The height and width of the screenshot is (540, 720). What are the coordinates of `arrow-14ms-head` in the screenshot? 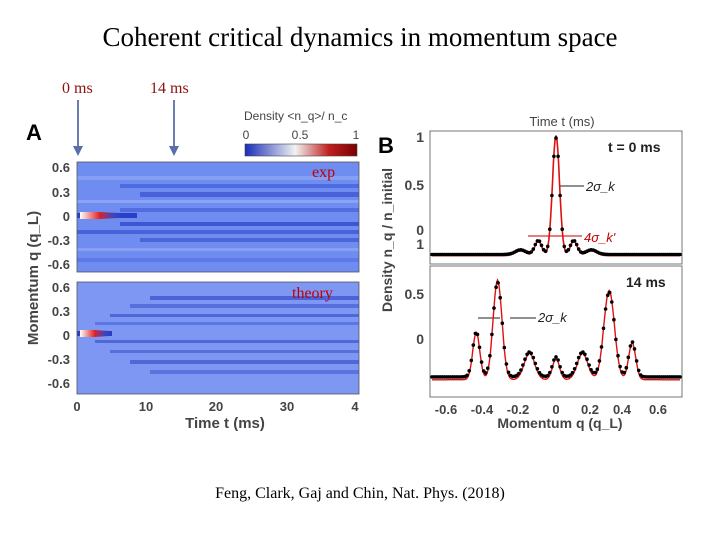 It's located at (174, 151).